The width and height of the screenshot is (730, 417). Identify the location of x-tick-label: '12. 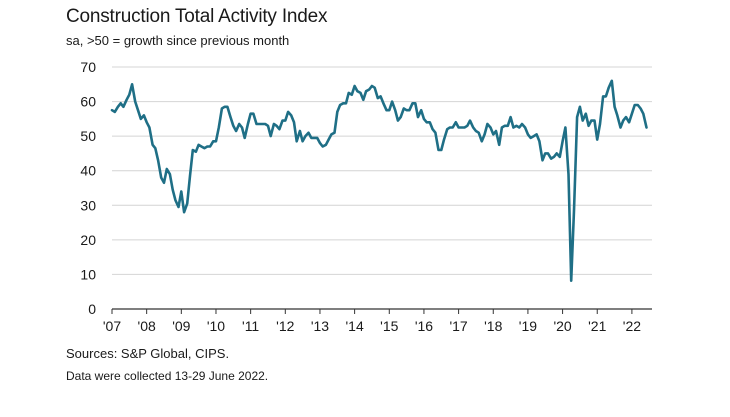
(285, 326).